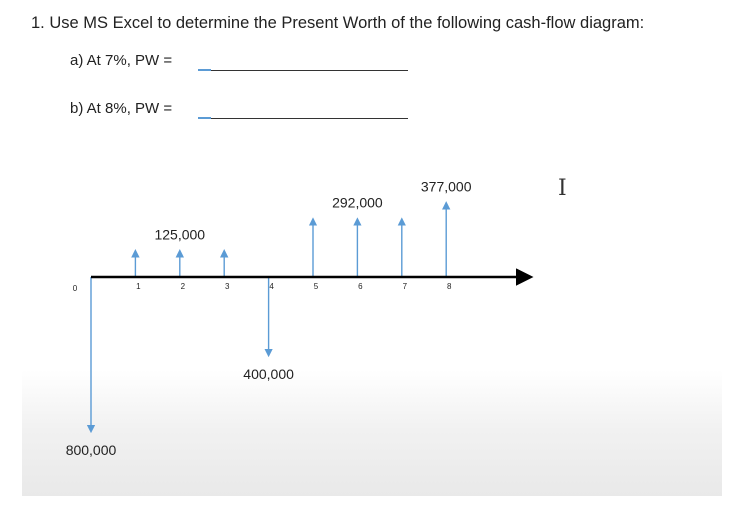  I want to click on text-cursor-icon: I, so click(562, 188).